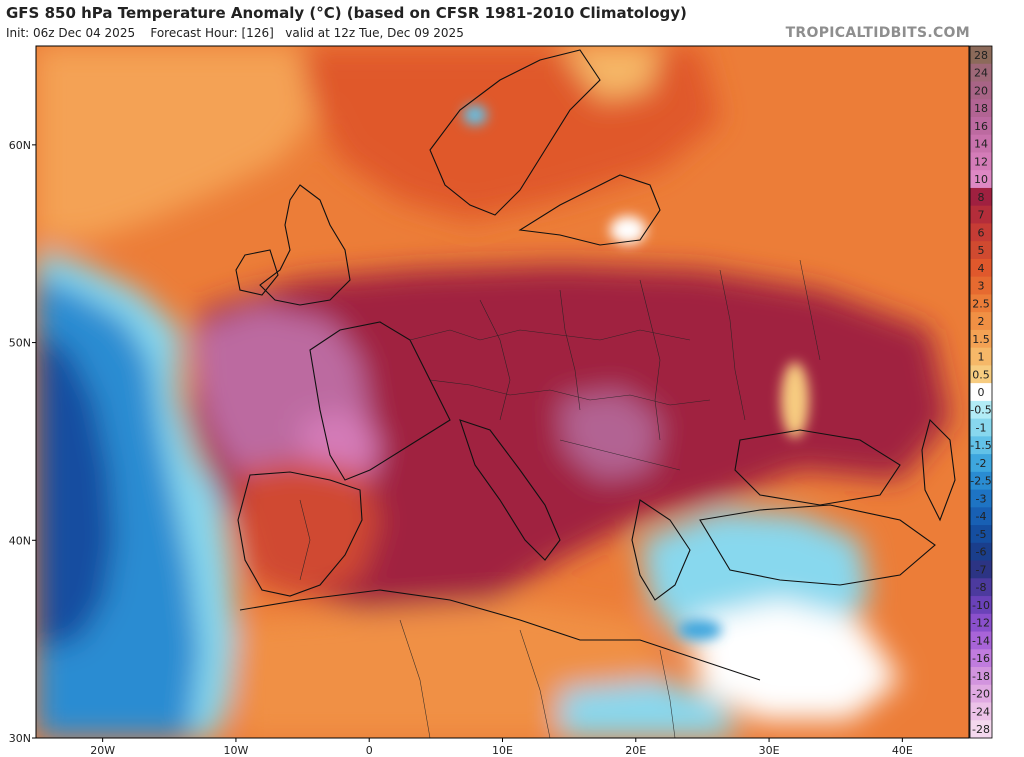  I want to click on atlantic-cool-core, so click(75, 490).